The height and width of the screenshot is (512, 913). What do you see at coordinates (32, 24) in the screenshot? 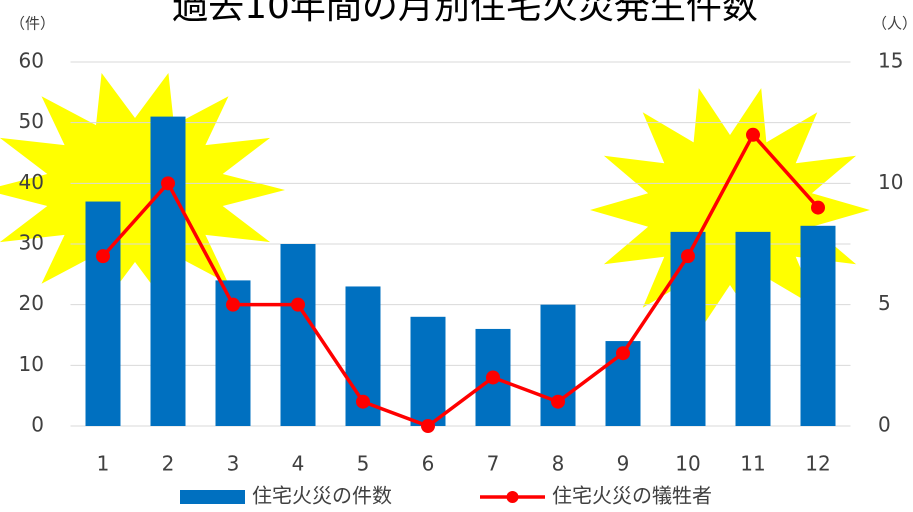
I see `y-axis-unit: （件）` at bounding box center [32, 24].